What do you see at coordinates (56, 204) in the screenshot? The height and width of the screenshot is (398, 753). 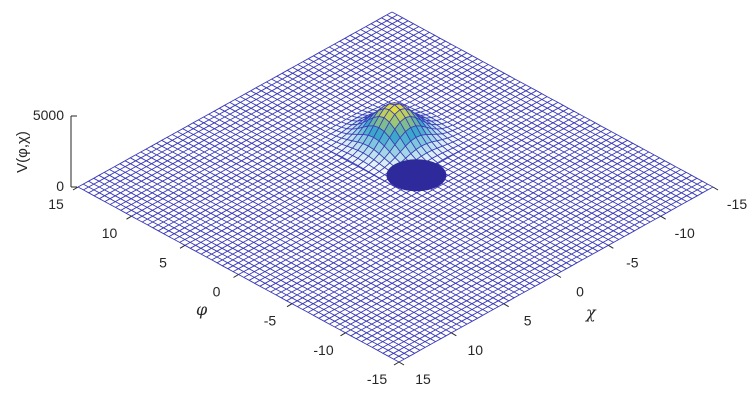 I see `phi-tick-label: 15` at bounding box center [56, 204].